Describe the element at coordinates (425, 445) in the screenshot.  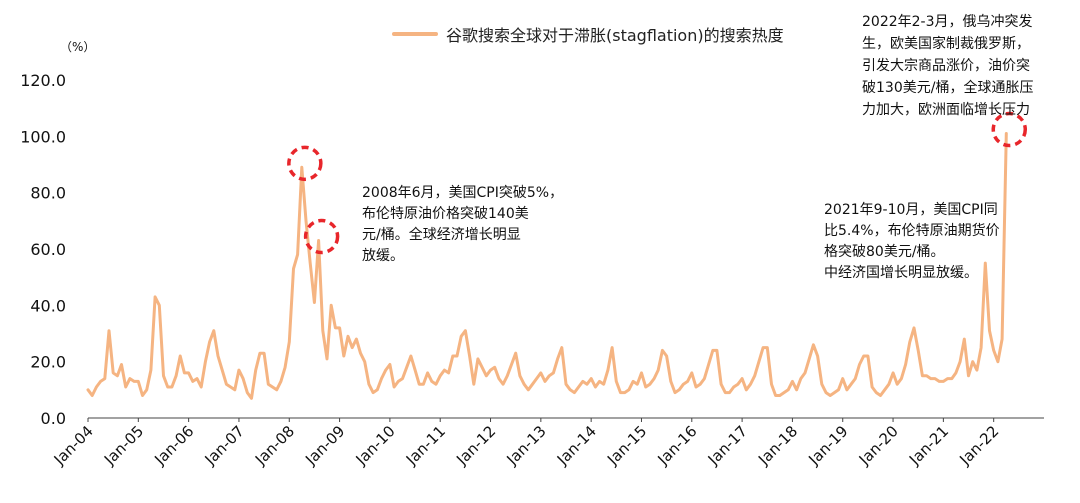
I see `x-tick-label: Jan-11` at that location.